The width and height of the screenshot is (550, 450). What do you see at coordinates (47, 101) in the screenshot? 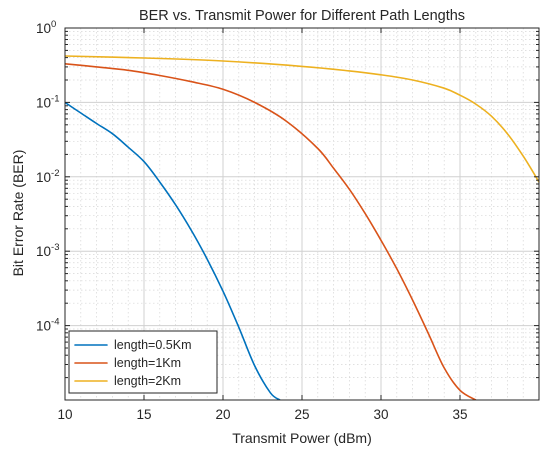
I see `y-tick-label: 10⁻¹` at bounding box center [47, 101].